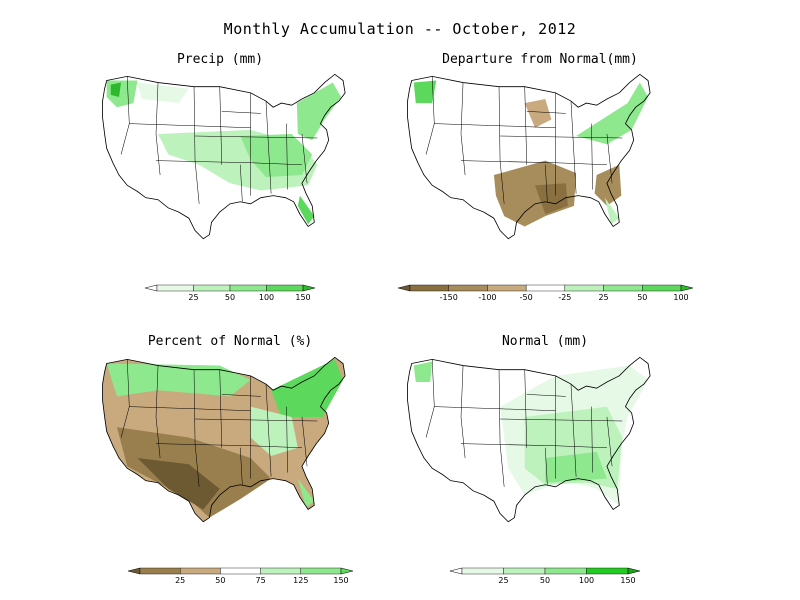  What do you see at coordinates (261, 580) in the screenshot?
I see `colorbar-label: 75` at bounding box center [261, 580].